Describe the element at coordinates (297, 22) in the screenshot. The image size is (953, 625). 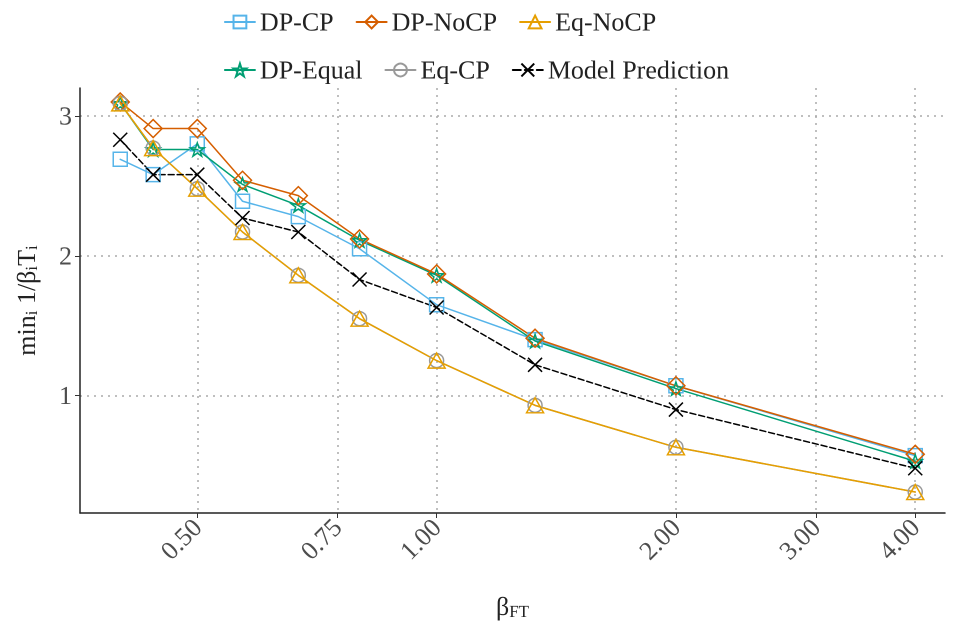
I see `legend-label: DP-CP` at that location.